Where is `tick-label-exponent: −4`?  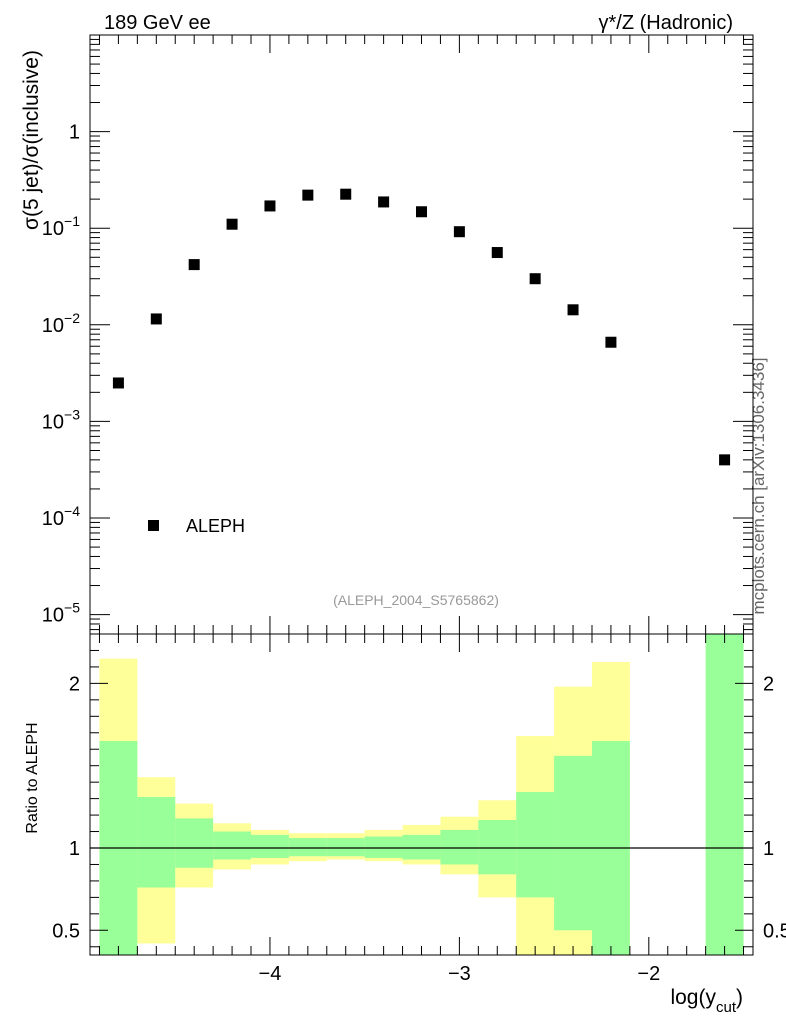
tick-label-exponent: −4 is located at coordinates (72, 511).